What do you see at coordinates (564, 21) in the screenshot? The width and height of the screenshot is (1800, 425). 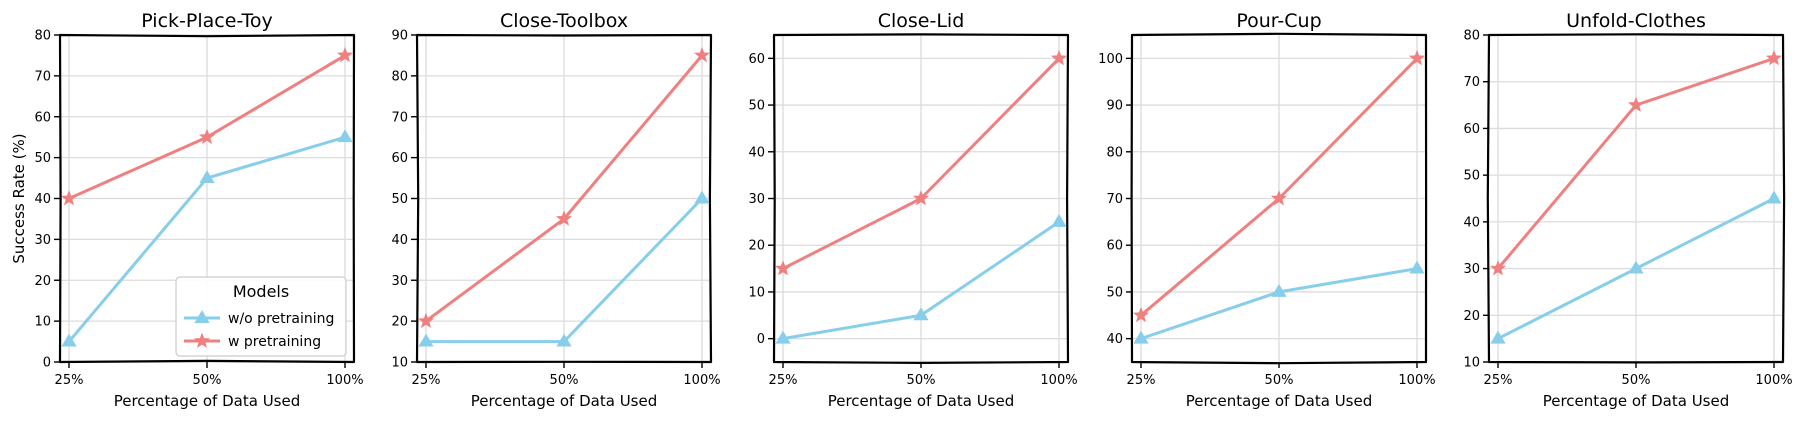 I see `panel-title: Close-Toolbox` at bounding box center [564, 21].